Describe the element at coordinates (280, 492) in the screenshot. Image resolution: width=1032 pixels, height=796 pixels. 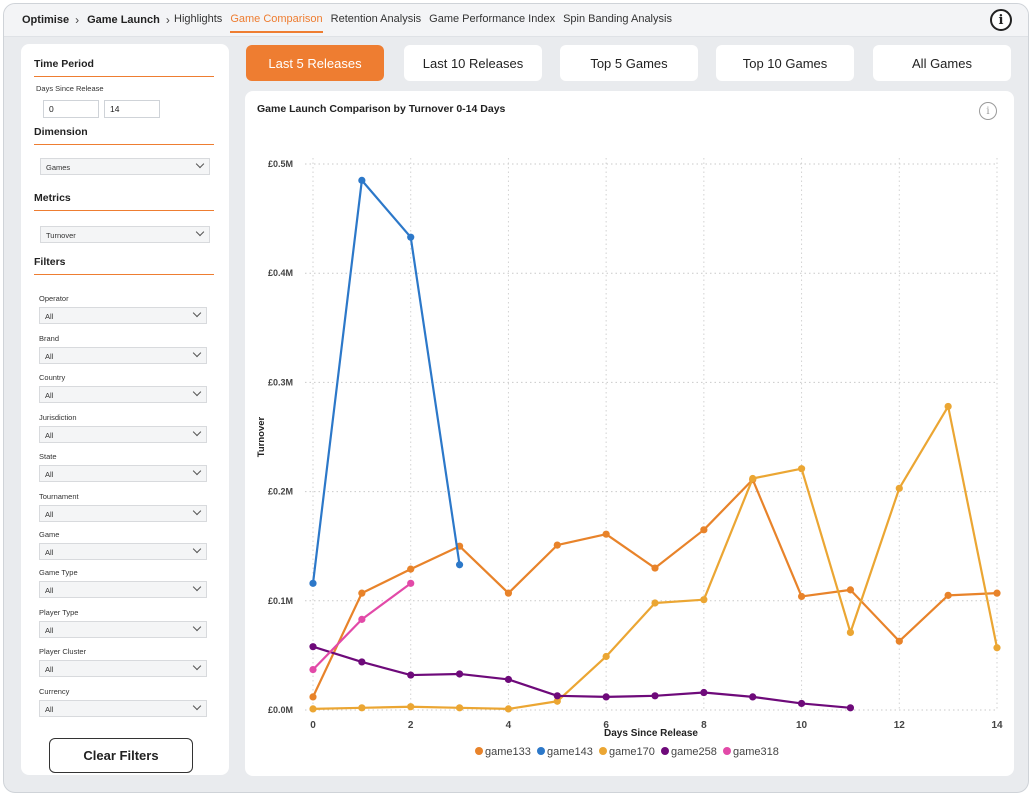
I see `y-tick-label: £0.2M` at that location.